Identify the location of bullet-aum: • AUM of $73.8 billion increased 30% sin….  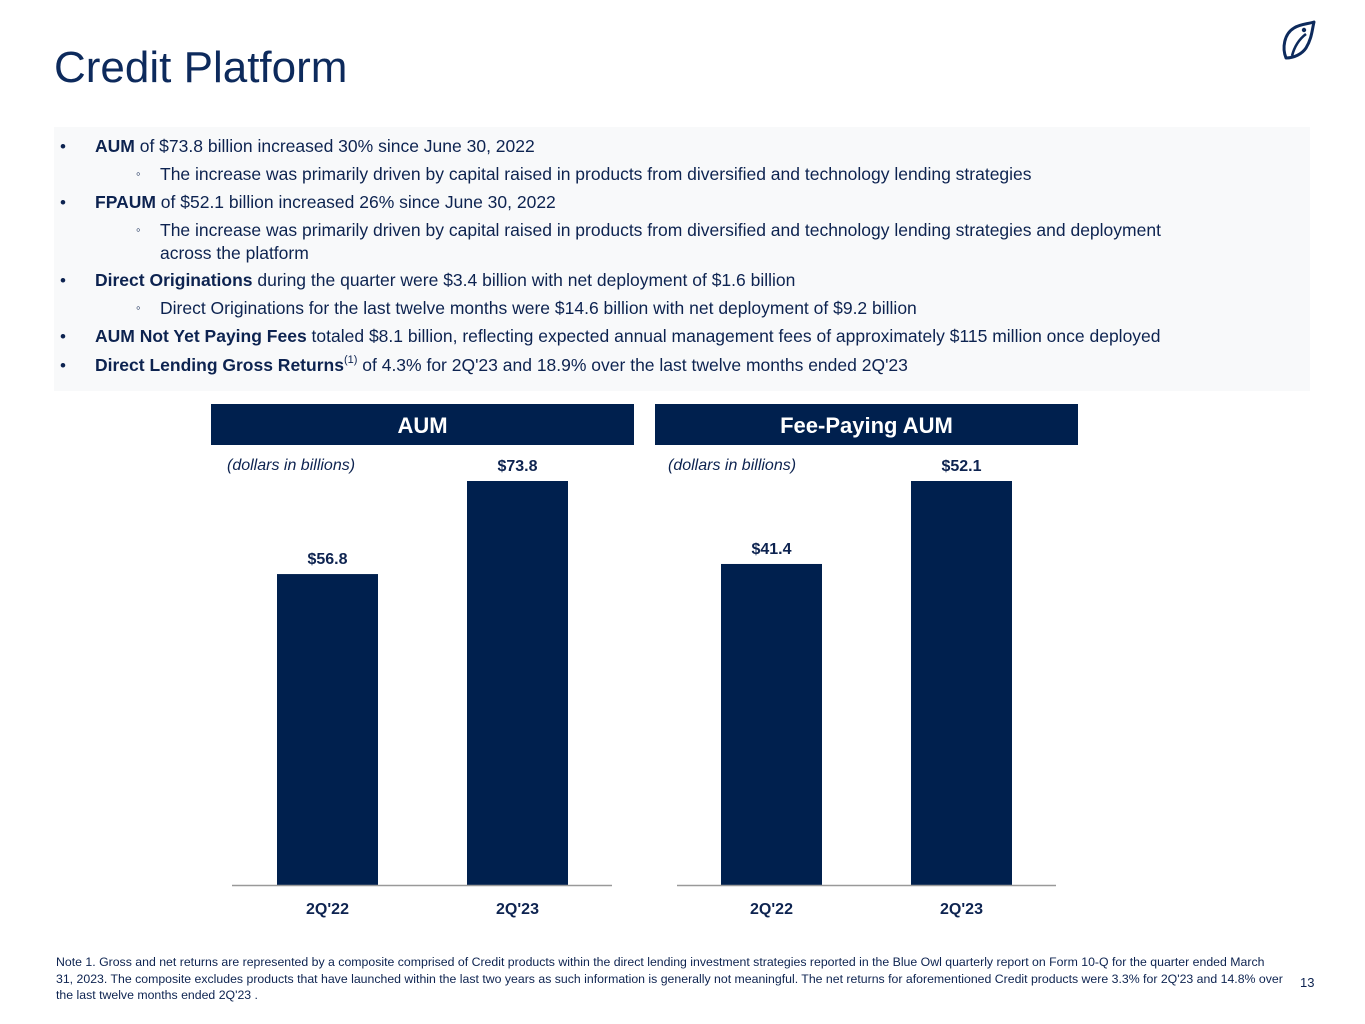
(297, 146).